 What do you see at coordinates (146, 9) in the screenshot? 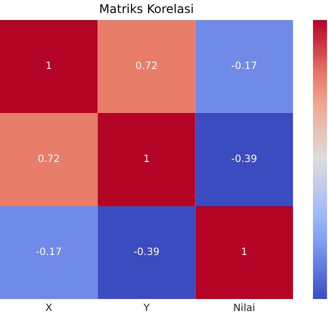
I see `chart-title: Matriks Korelasi` at bounding box center [146, 9].